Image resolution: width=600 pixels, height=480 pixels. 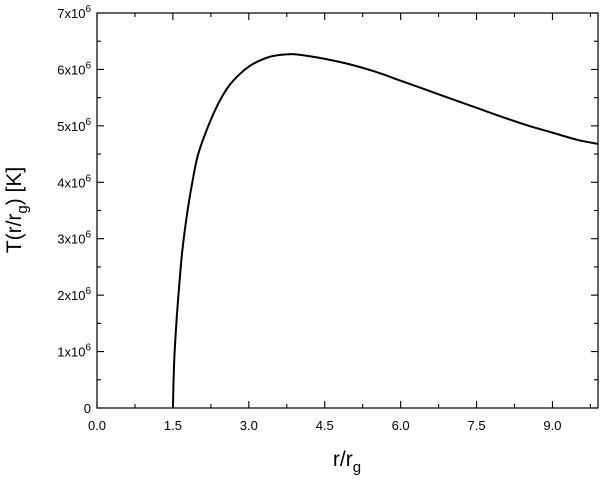 What do you see at coordinates (87, 408) in the screenshot?
I see `y-tick-label: 0` at bounding box center [87, 408].